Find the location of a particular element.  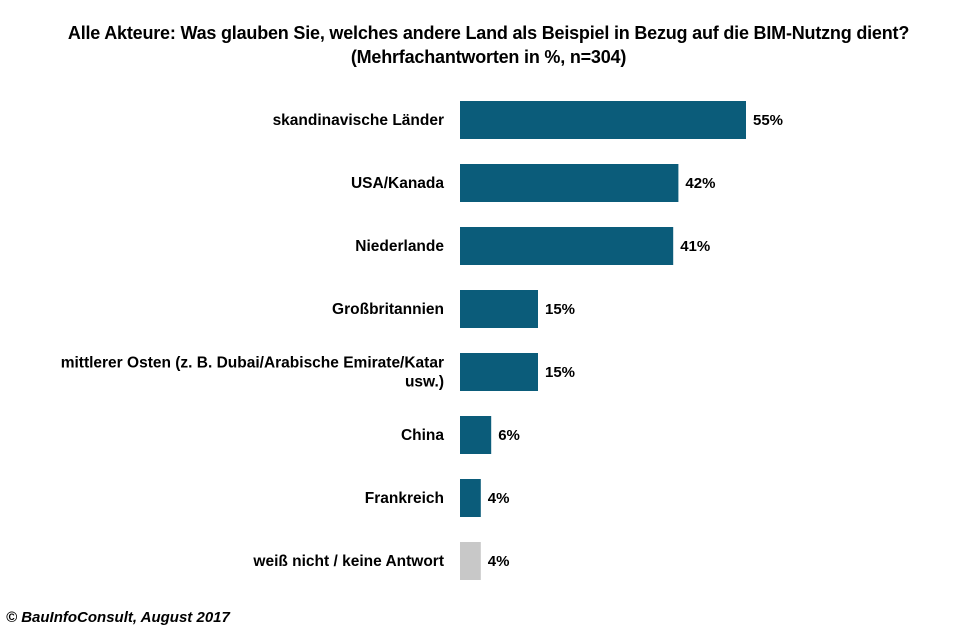

value-label: 42% is located at coordinates (700, 183).